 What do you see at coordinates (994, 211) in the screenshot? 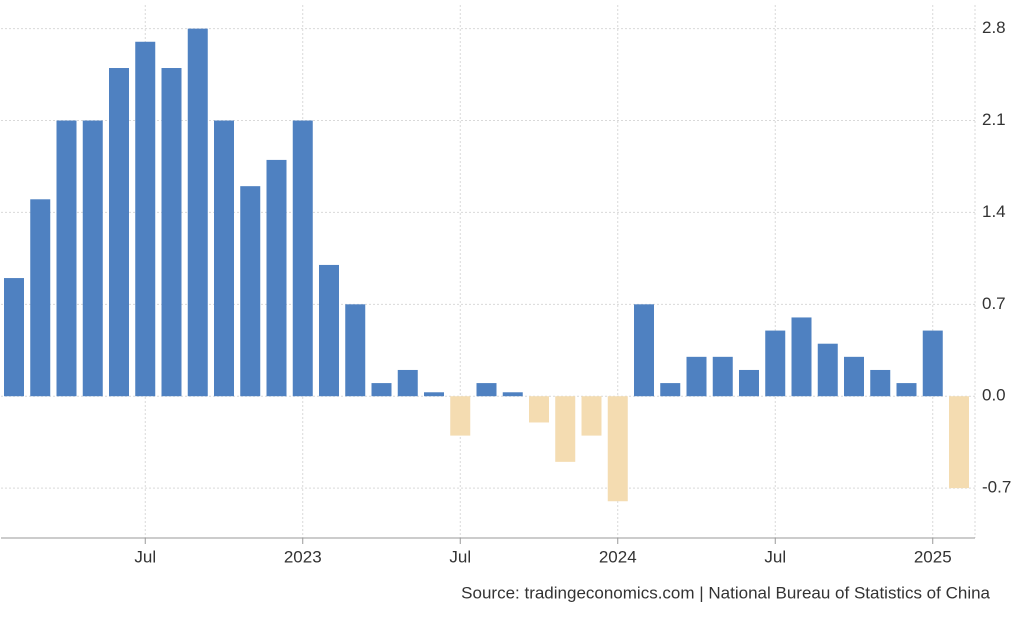
I see `y-tick-label: 1.4` at bounding box center [994, 211].